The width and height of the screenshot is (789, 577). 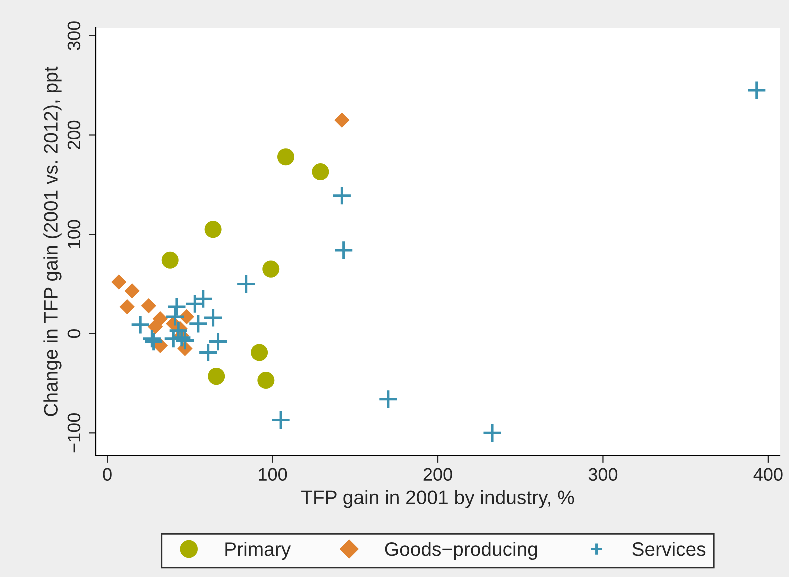 What do you see at coordinates (603, 475) in the screenshot?
I see `x-tick-label: 300` at bounding box center [603, 475].